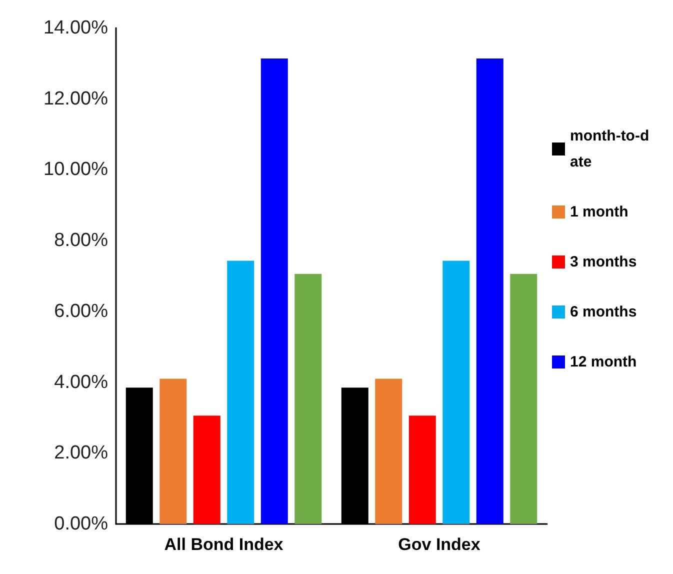  I want to click on x-tick-label: All Bond Index, so click(224, 544).